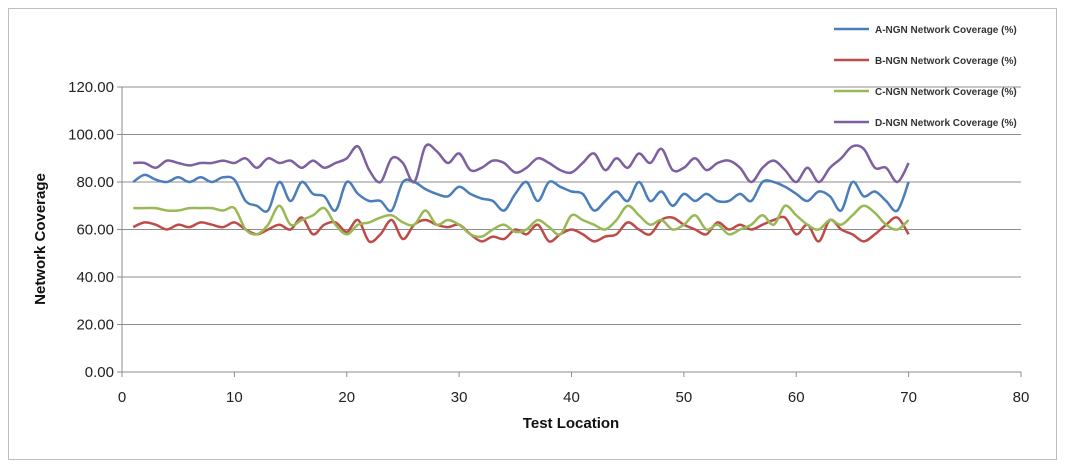 The width and height of the screenshot is (1065, 468). Describe the element at coordinates (946, 92) in the screenshot. I see `legend-label-c: C-NGN Network Coverage (%)` at that location.